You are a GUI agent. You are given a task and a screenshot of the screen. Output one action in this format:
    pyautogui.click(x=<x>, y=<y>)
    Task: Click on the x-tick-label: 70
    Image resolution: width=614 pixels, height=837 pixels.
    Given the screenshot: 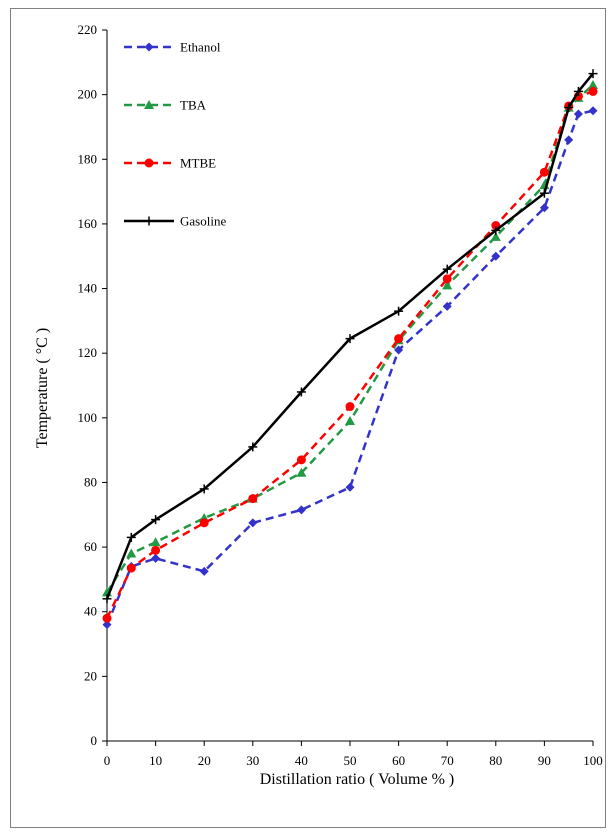 What is the action you would take?
    pyautogui.click(x=447, y=760)
    